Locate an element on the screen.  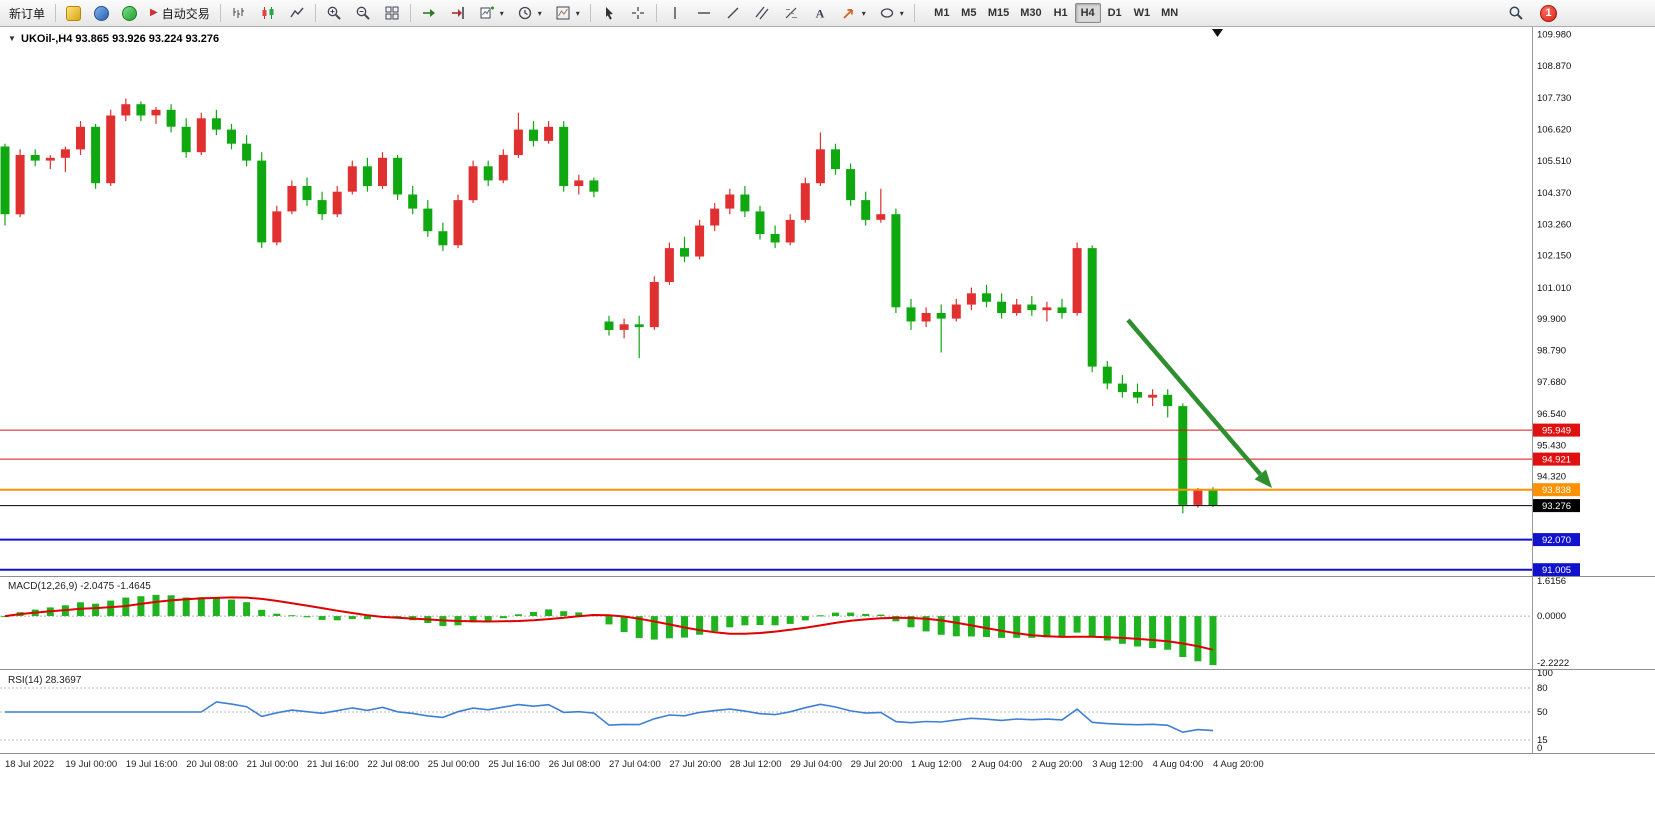
navigator-button is located at coordinates (101, 13).